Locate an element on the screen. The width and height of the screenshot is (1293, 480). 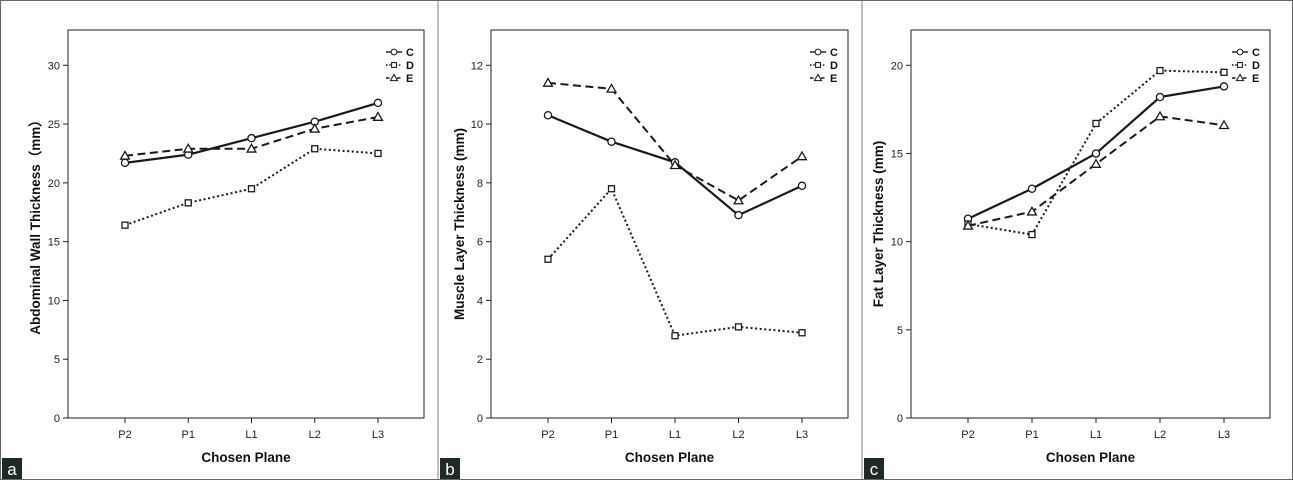
y-axis-title: Muscle Layer Thickness (mm) is located at coordinates (459, 224).